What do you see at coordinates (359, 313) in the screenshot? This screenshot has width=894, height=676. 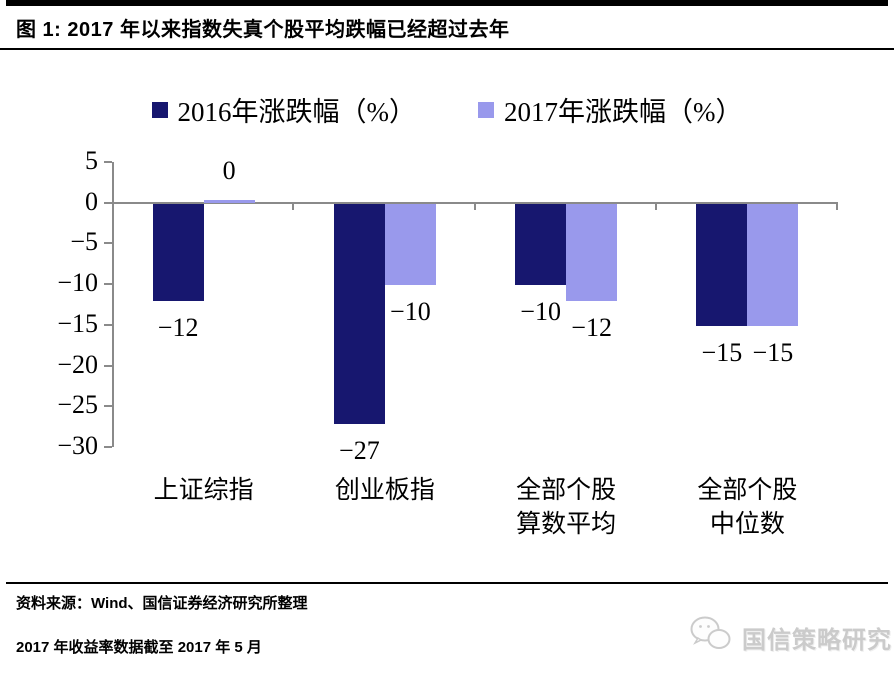 I see `bar-series0-cat1` at bounding box center [359, 313].